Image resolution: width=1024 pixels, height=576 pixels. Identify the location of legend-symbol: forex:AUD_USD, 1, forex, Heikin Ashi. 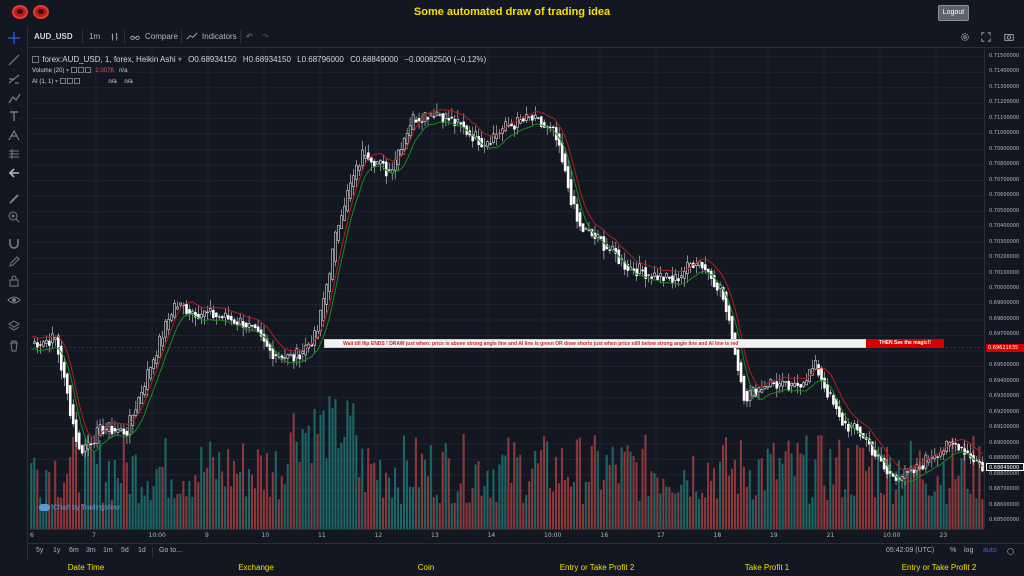
(109, 59).